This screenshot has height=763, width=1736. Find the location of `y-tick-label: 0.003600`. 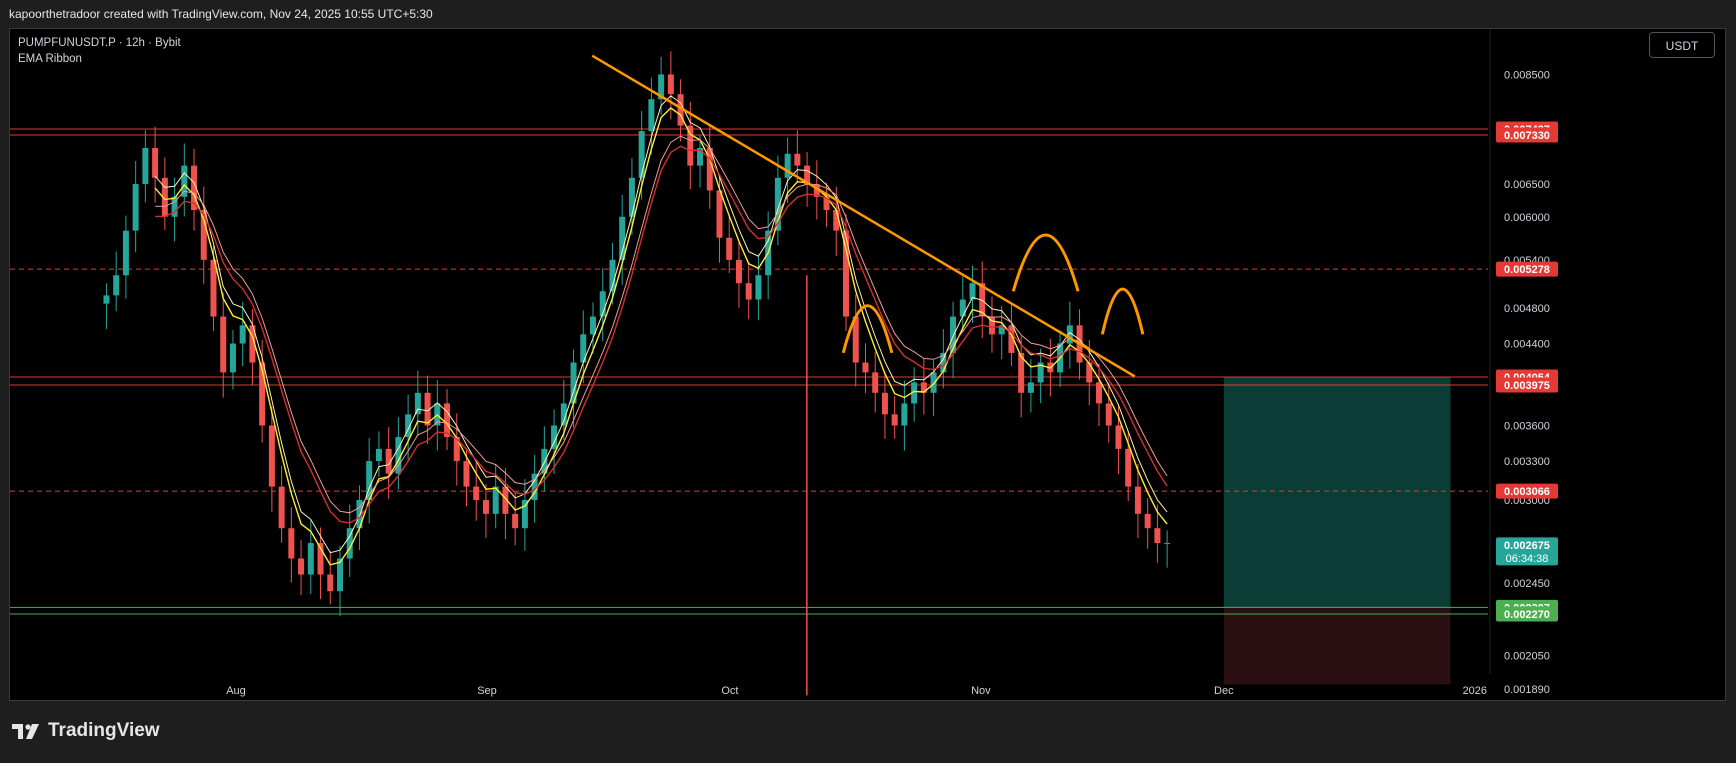

y-tick-label: 0.003600 is located at coordinates (1527, 427).